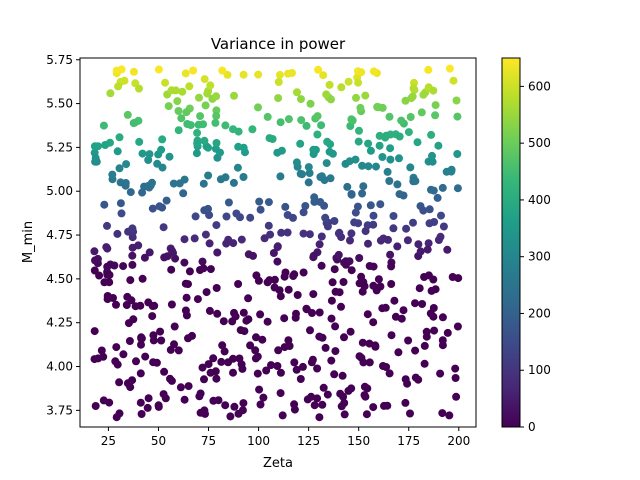  What do you see at coordinates (539, 143) in the screenshot?
I see `colorbar-tick-label: 500` at bounding box center [539, 143].